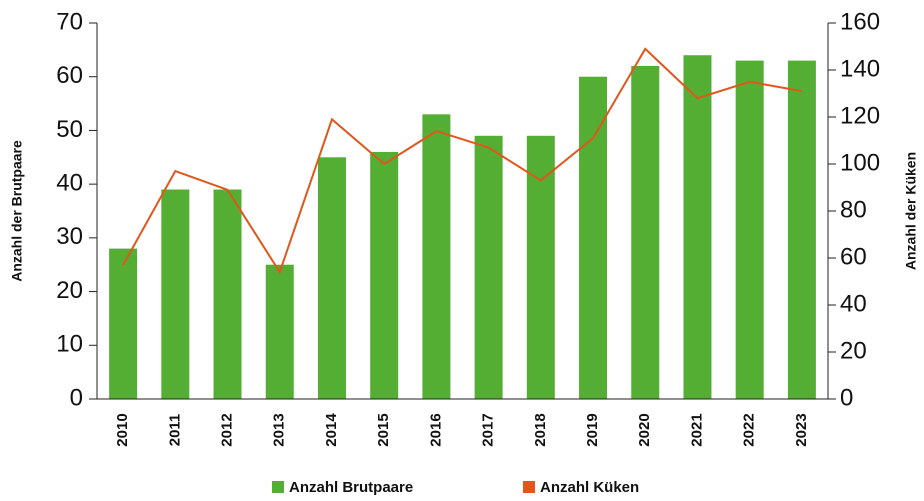 The height and width of the screenshot is (501, 924). I want to click on x-tick-label: 2020, so click(644, 429).